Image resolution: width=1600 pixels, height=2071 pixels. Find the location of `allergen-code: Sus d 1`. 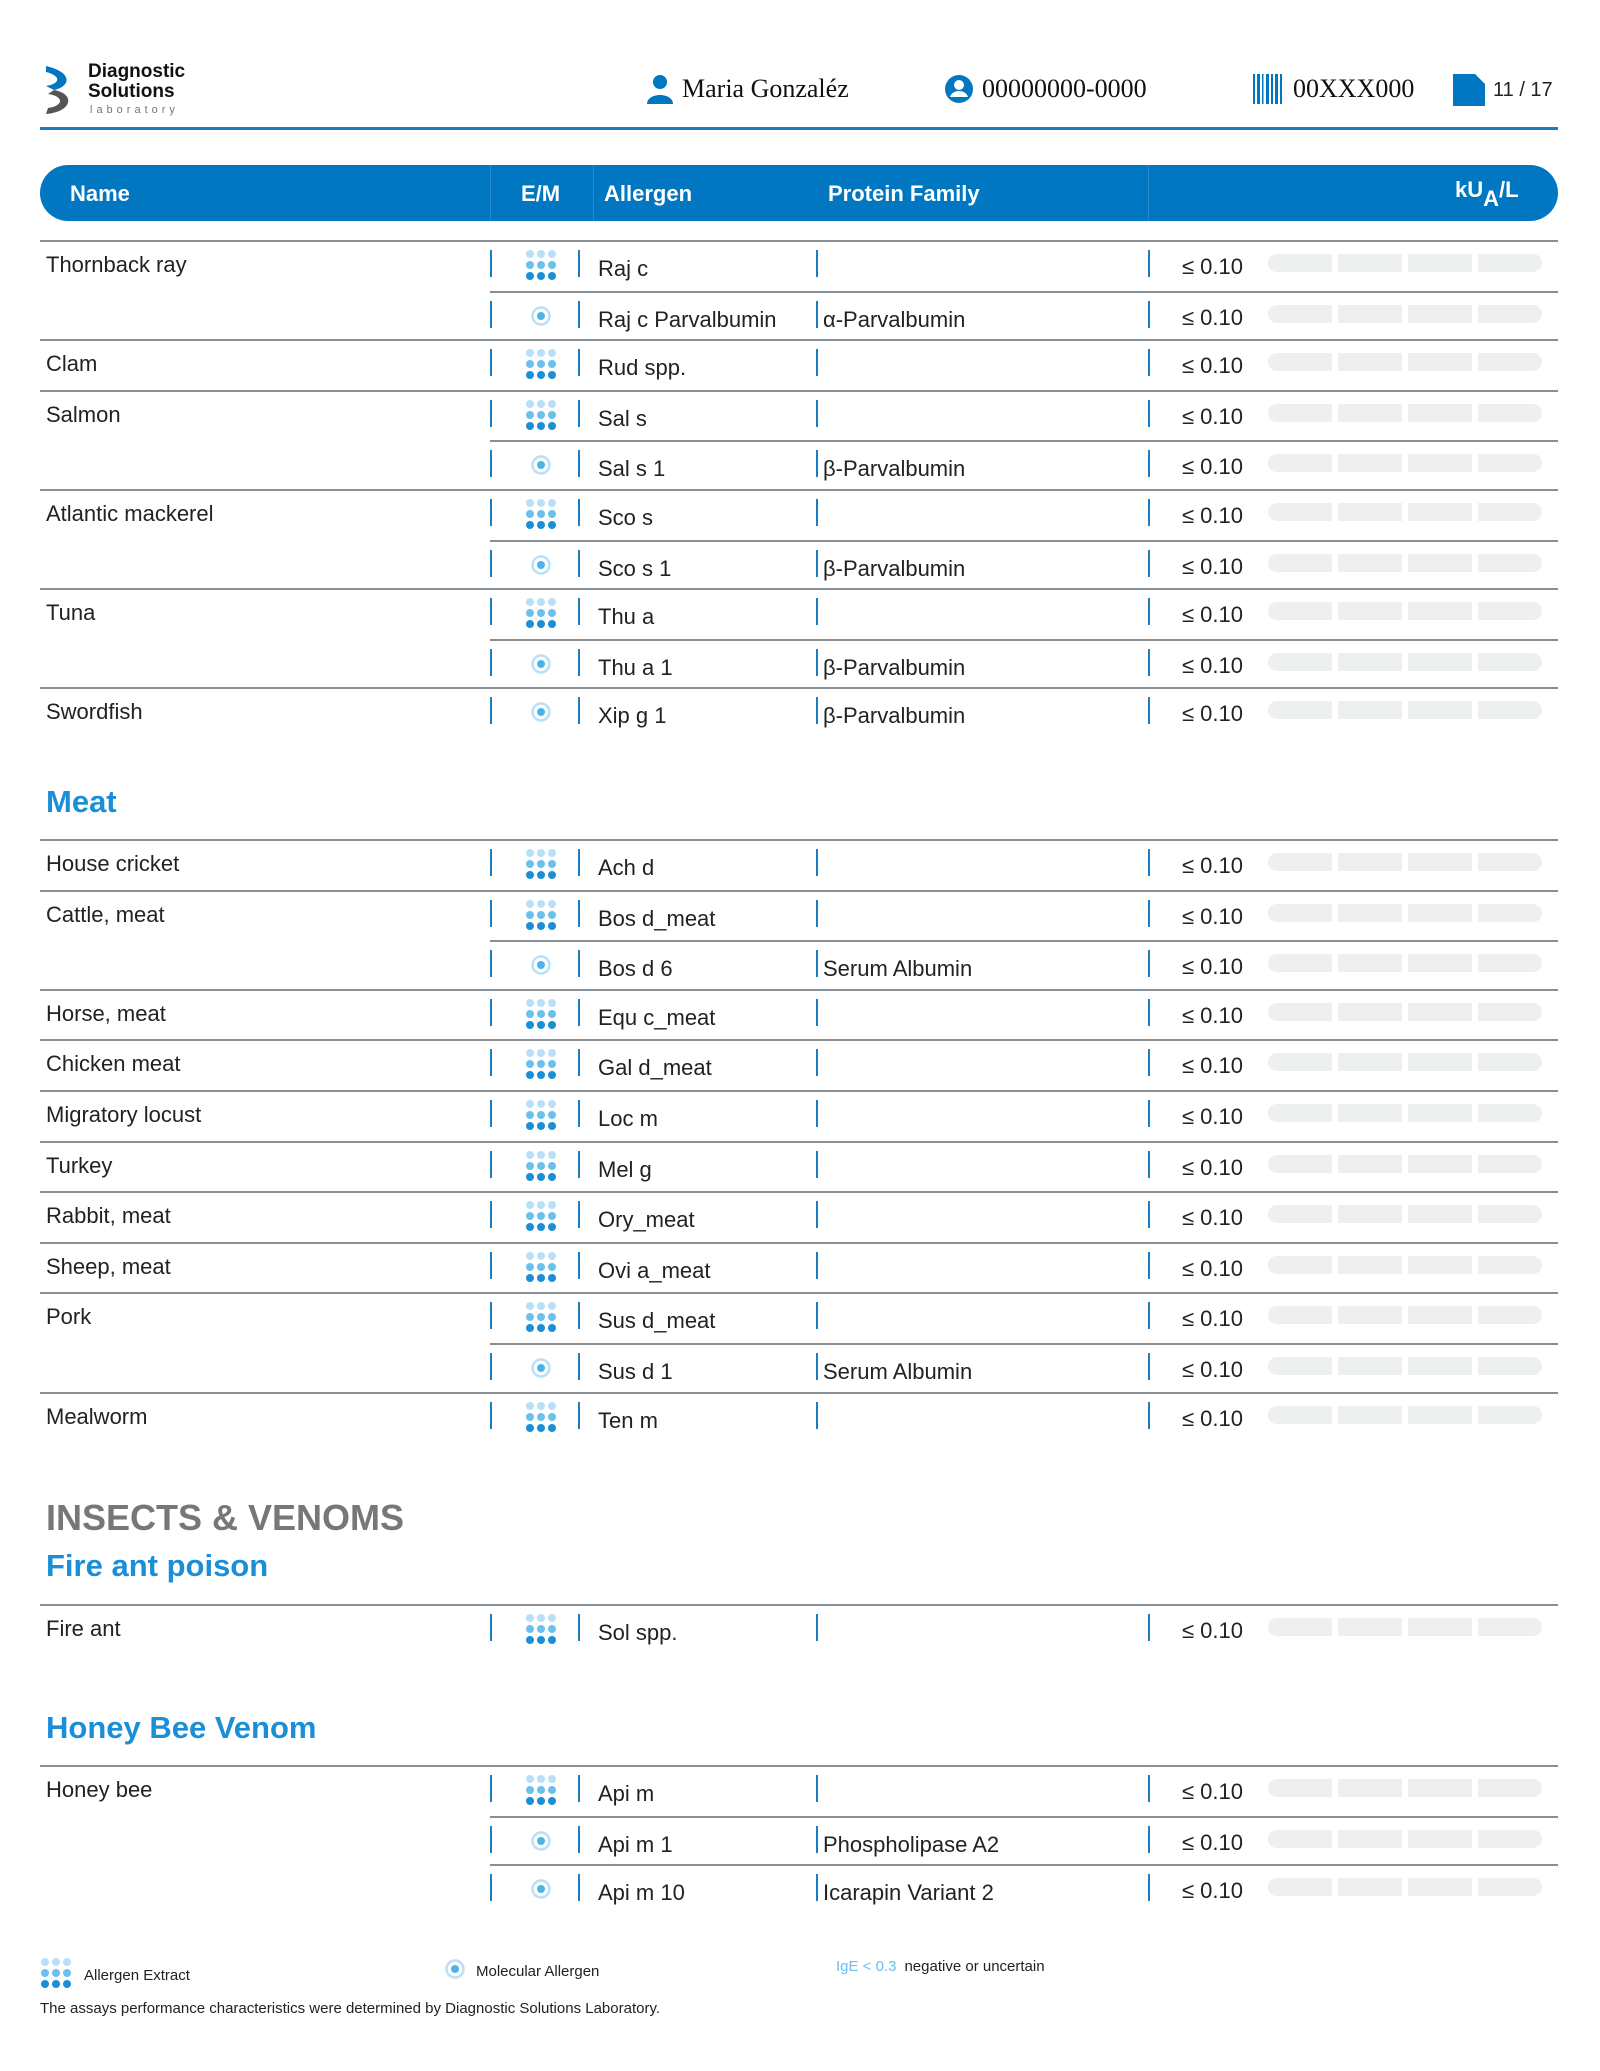

allergen-code: Sus d 1 is located at coordinates (635, 1371).